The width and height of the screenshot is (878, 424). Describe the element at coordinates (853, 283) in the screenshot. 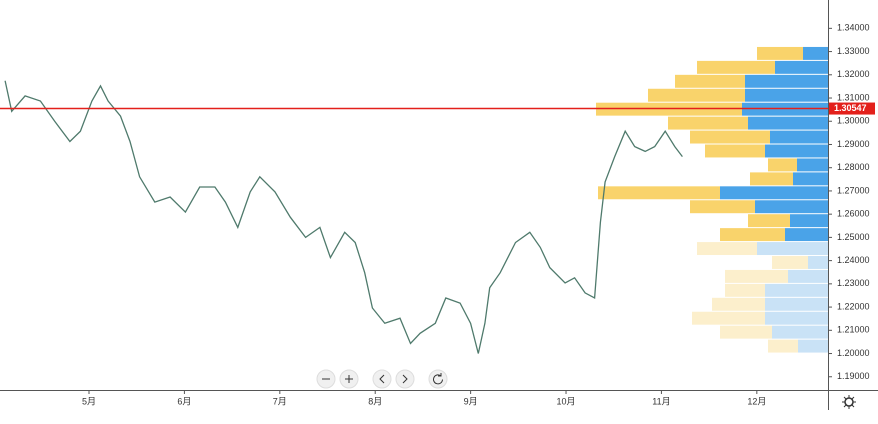

I see `y-tick-label: 1.23000` at that location.